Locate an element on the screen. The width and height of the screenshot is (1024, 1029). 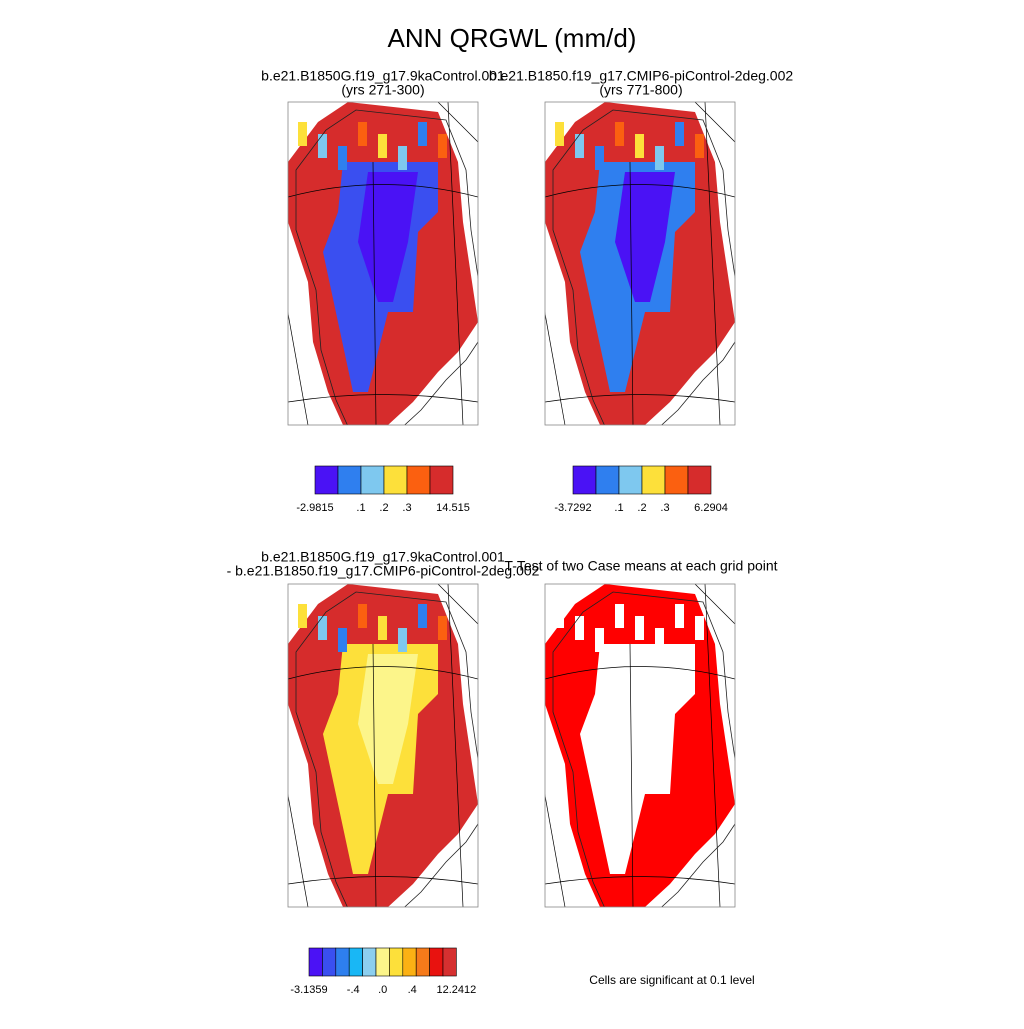
colorbar: -3.1359 -.4 .0 .4 12.2412 is located at coordinates (383, 971).